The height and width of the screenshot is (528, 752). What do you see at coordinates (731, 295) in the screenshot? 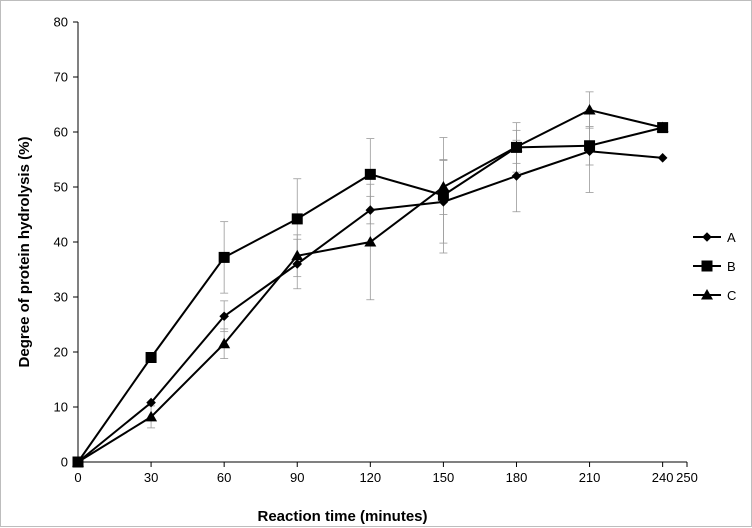
I see `legend-label-c: C` at bounding box center [731, 295].